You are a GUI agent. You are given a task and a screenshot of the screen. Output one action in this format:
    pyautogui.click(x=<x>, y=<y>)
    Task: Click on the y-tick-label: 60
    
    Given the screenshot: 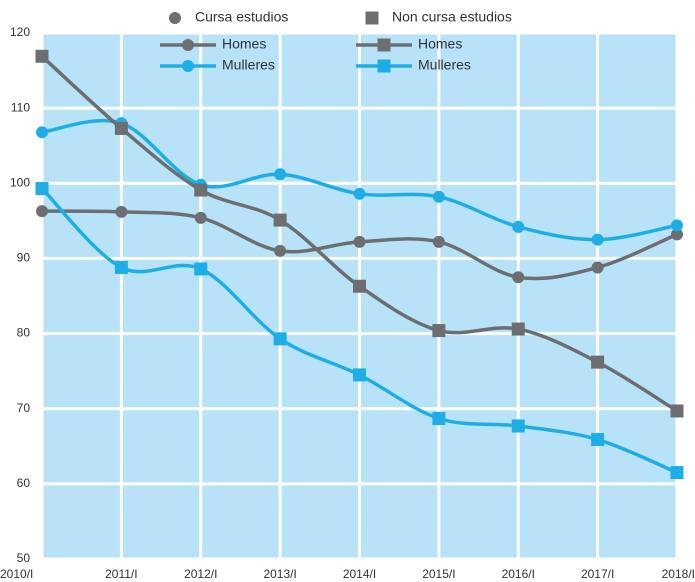 What is the action you would take?
    pyautogui.click(x=24, y=483)
    